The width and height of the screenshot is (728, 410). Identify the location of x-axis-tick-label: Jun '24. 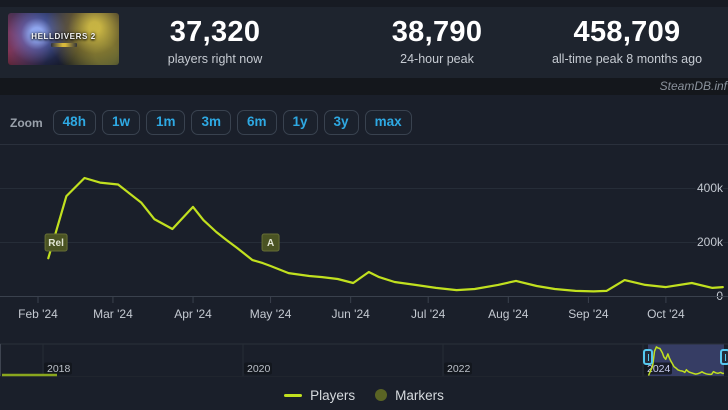
(350, 314).